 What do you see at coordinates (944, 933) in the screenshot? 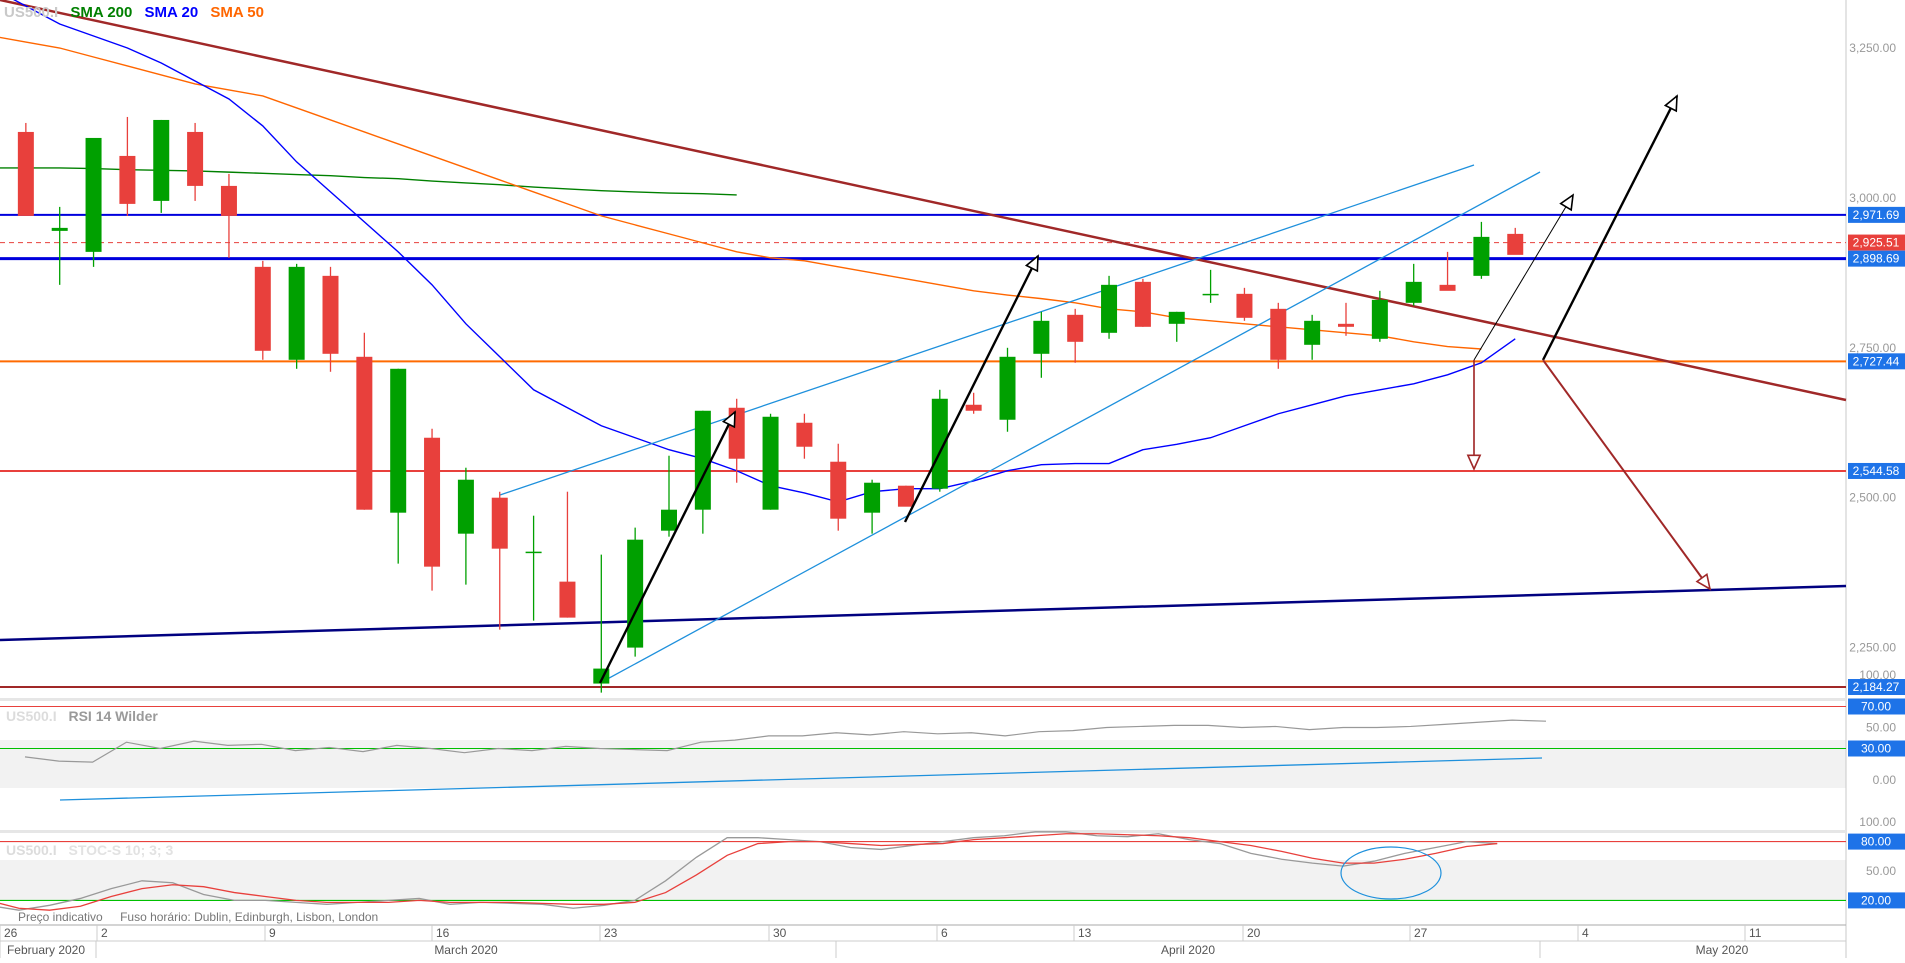
I see `x-day-label: 6` at bounding box center [944, 933].